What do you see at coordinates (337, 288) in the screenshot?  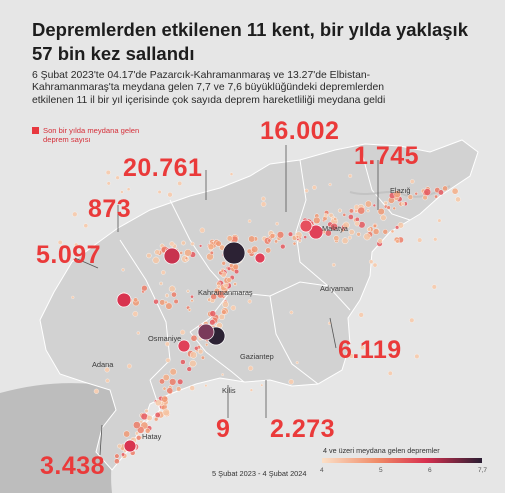 I see `city-label-adiyaman: Adıyaman` at bounding box center [337, 288].